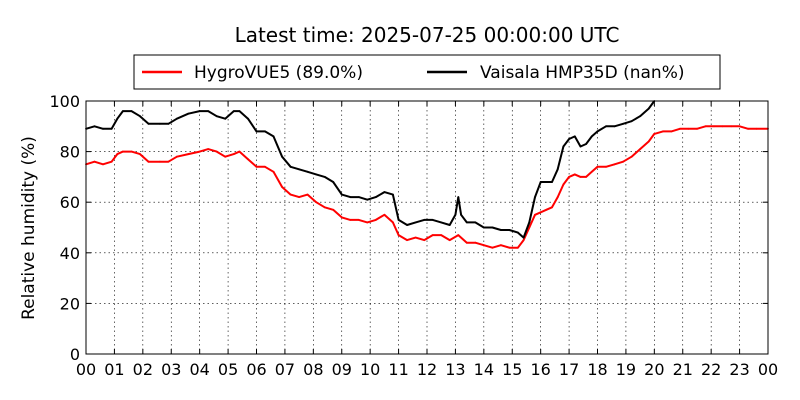 The image size is (800, 400). What do you see at coordinates (739, 369) in the screenshot?
I see `x-tick-label: 23` at bounding box center [739, 369].